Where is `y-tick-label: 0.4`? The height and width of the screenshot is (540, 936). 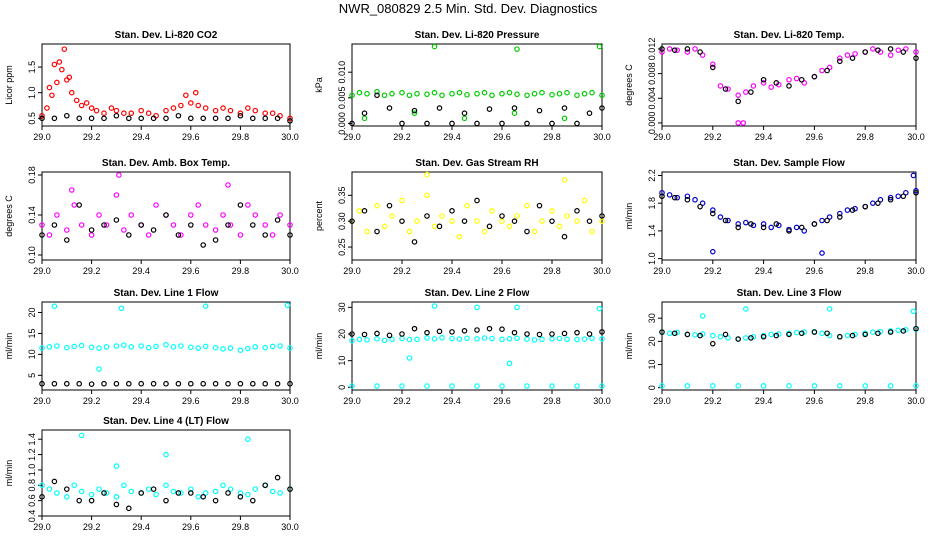 y-tick-label: 0.4 is located at coordinates (32, 516).